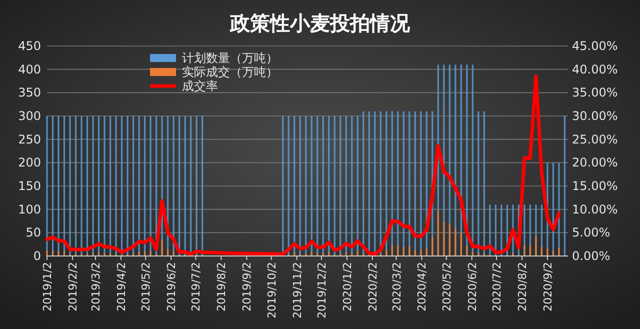  I want to click on x-tick-label: 2019/7/2, so click(196, 287).